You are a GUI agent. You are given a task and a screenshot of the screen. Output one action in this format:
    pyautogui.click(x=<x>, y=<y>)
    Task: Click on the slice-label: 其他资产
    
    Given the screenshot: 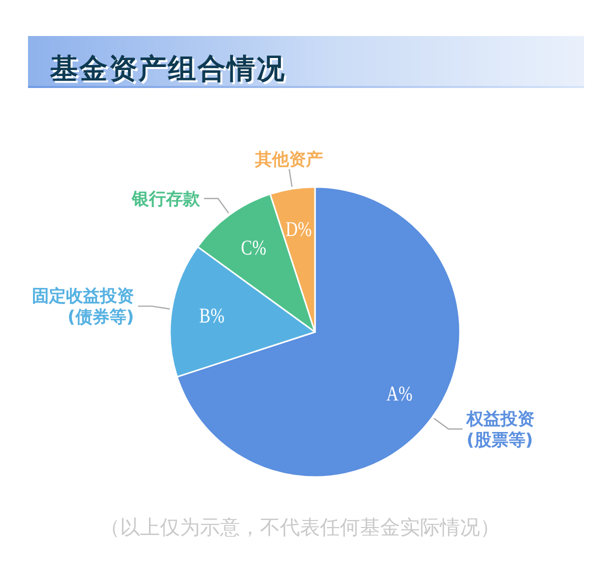 What is the action you would take?
    pyautogui.click(x=289, y=160)
    